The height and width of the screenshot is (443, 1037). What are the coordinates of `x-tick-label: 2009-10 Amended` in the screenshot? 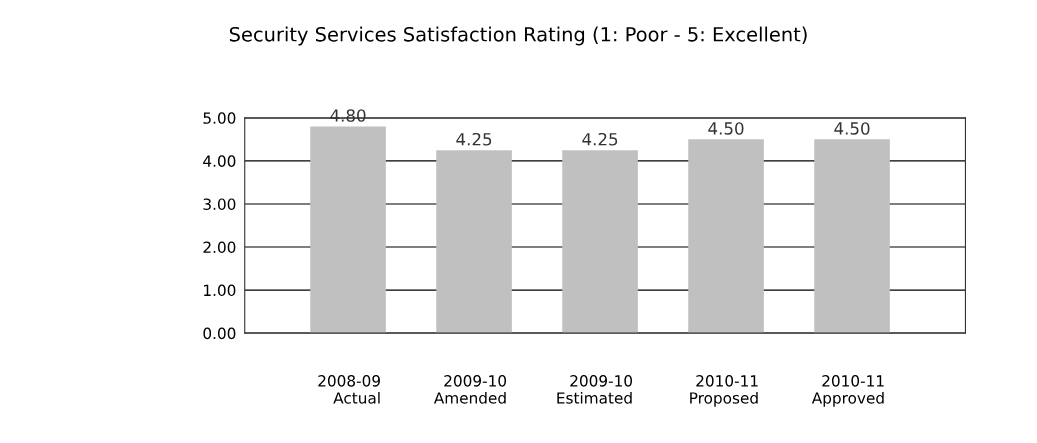 It's located at (470, 389).